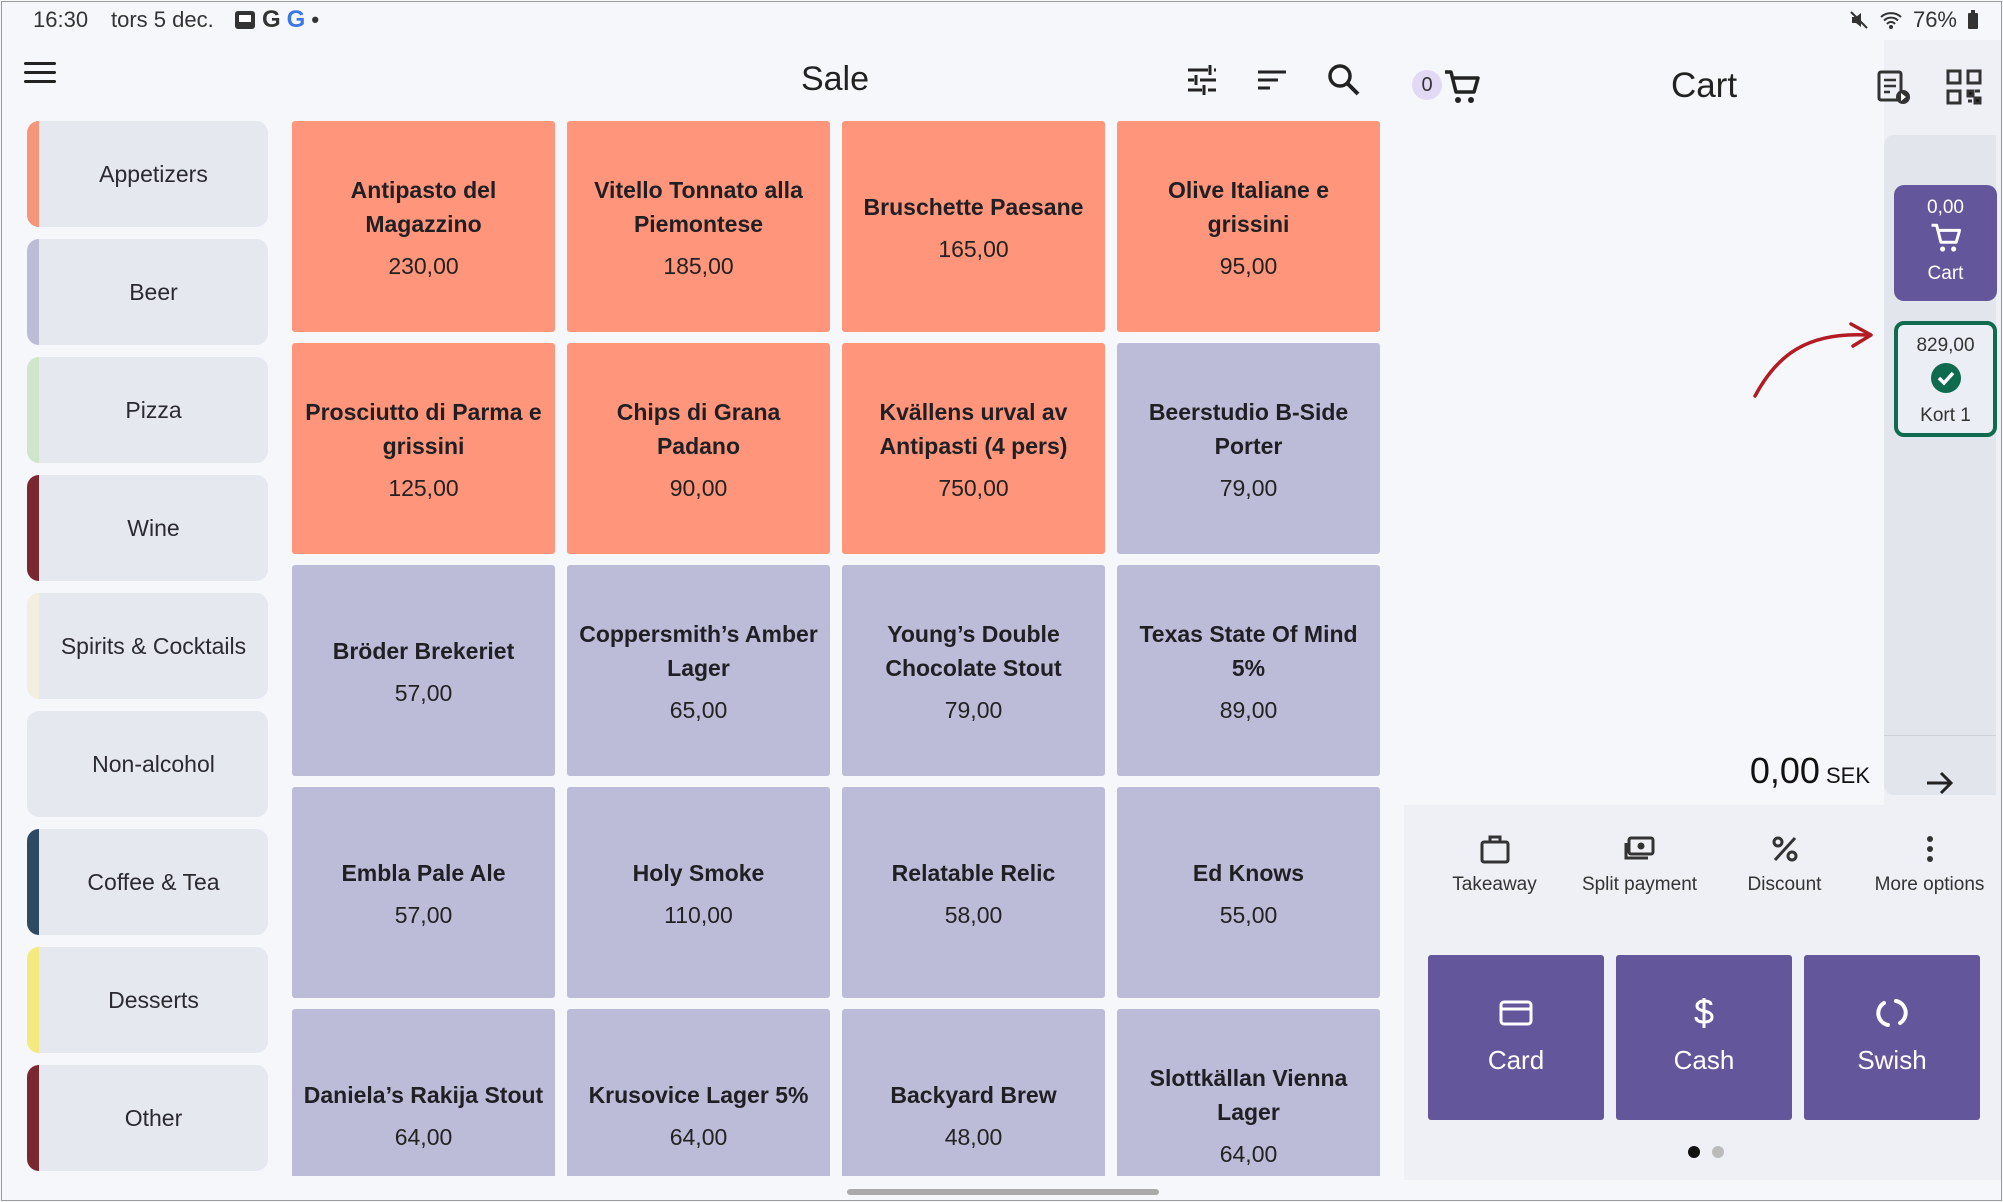 This screenshot has height=1202, width=2003. I want to click on check-circle-icon, so click(1945, 378).